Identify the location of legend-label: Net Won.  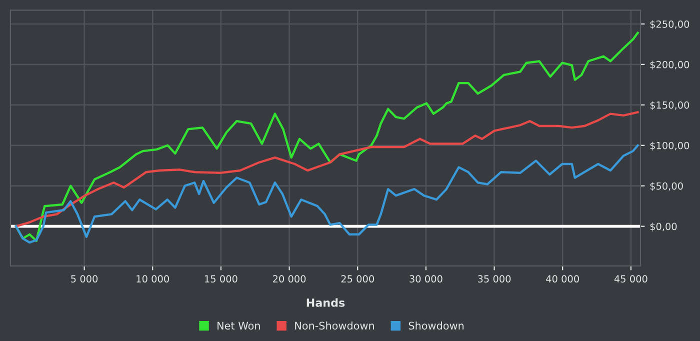
(239, 326).